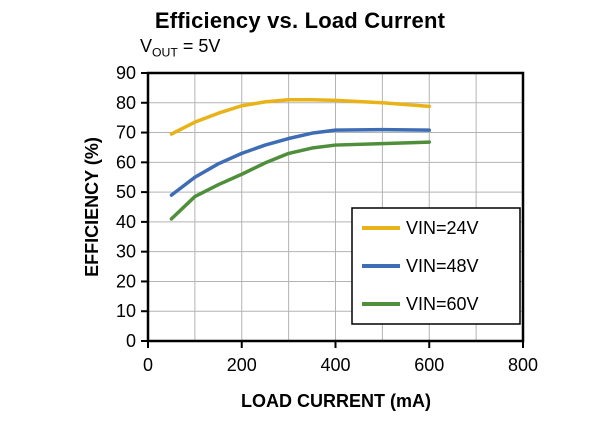 This screenshot has height=426, width=600. What do you see at coordinates (429, 365) in the screenshot?
I see `x-tick-label: 600` at bounding box center [429, 365].